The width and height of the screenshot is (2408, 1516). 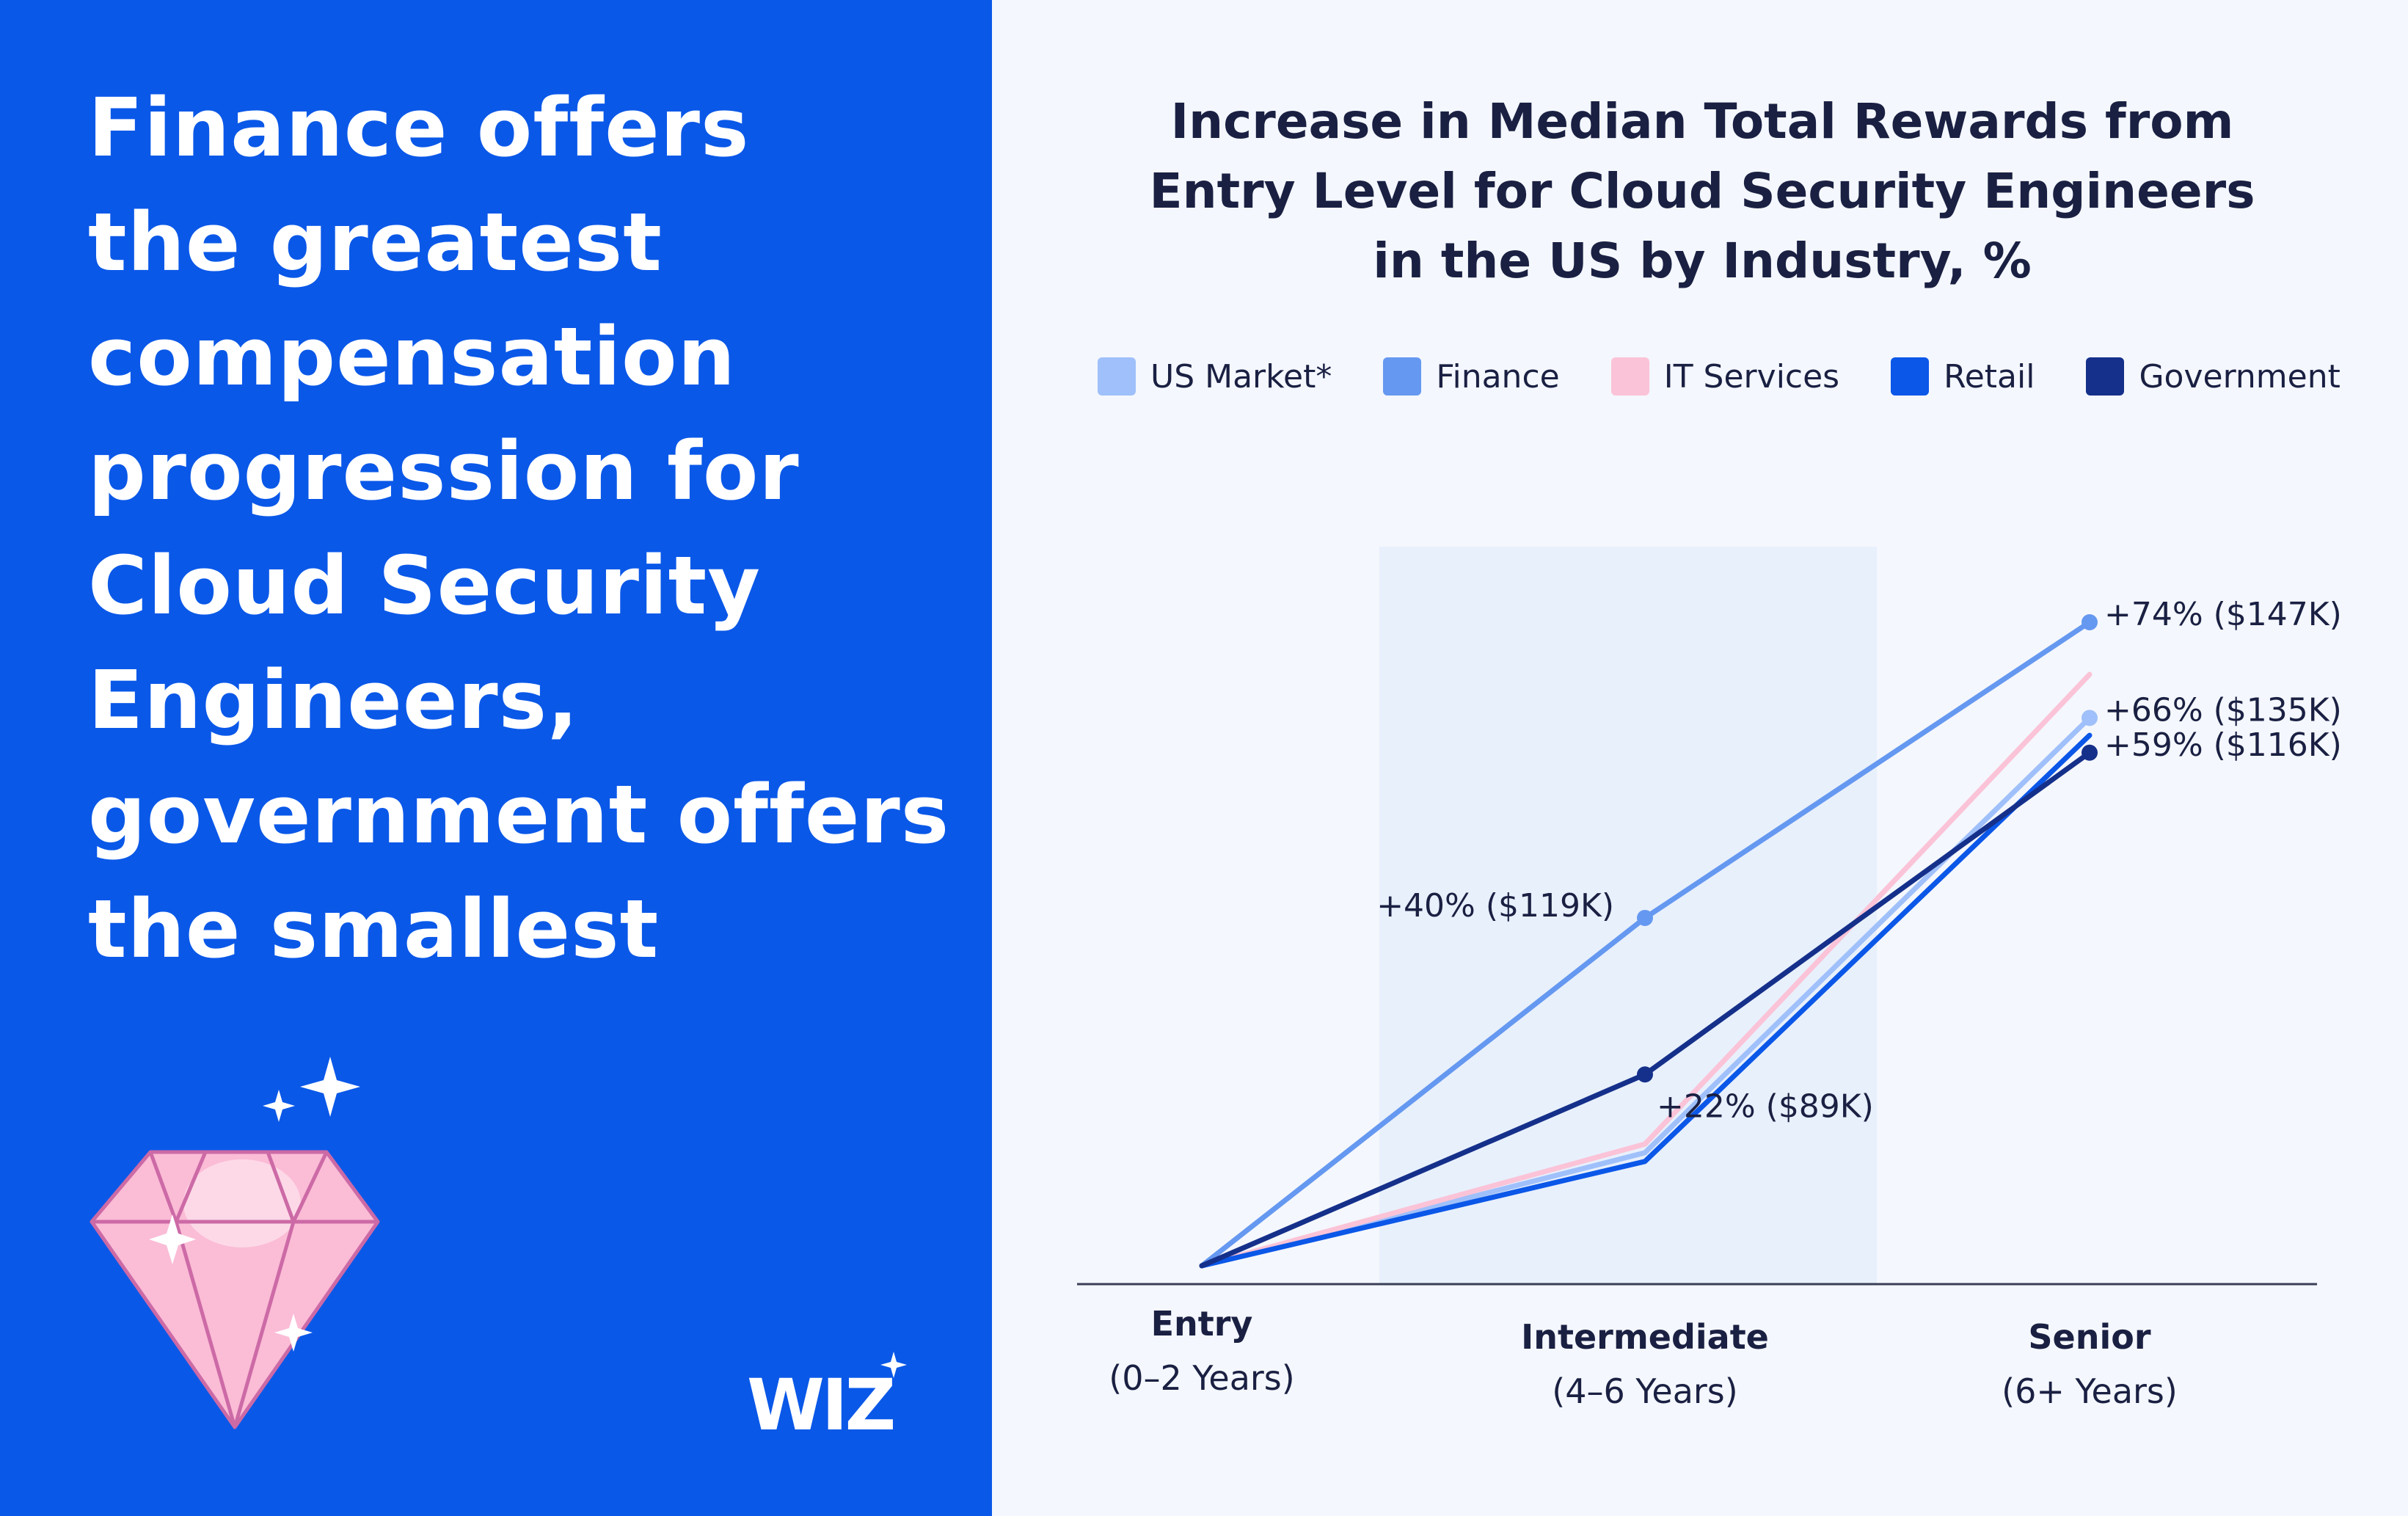 I want to click on x-tick-label: Entry, so click(x=1202, y=1324).